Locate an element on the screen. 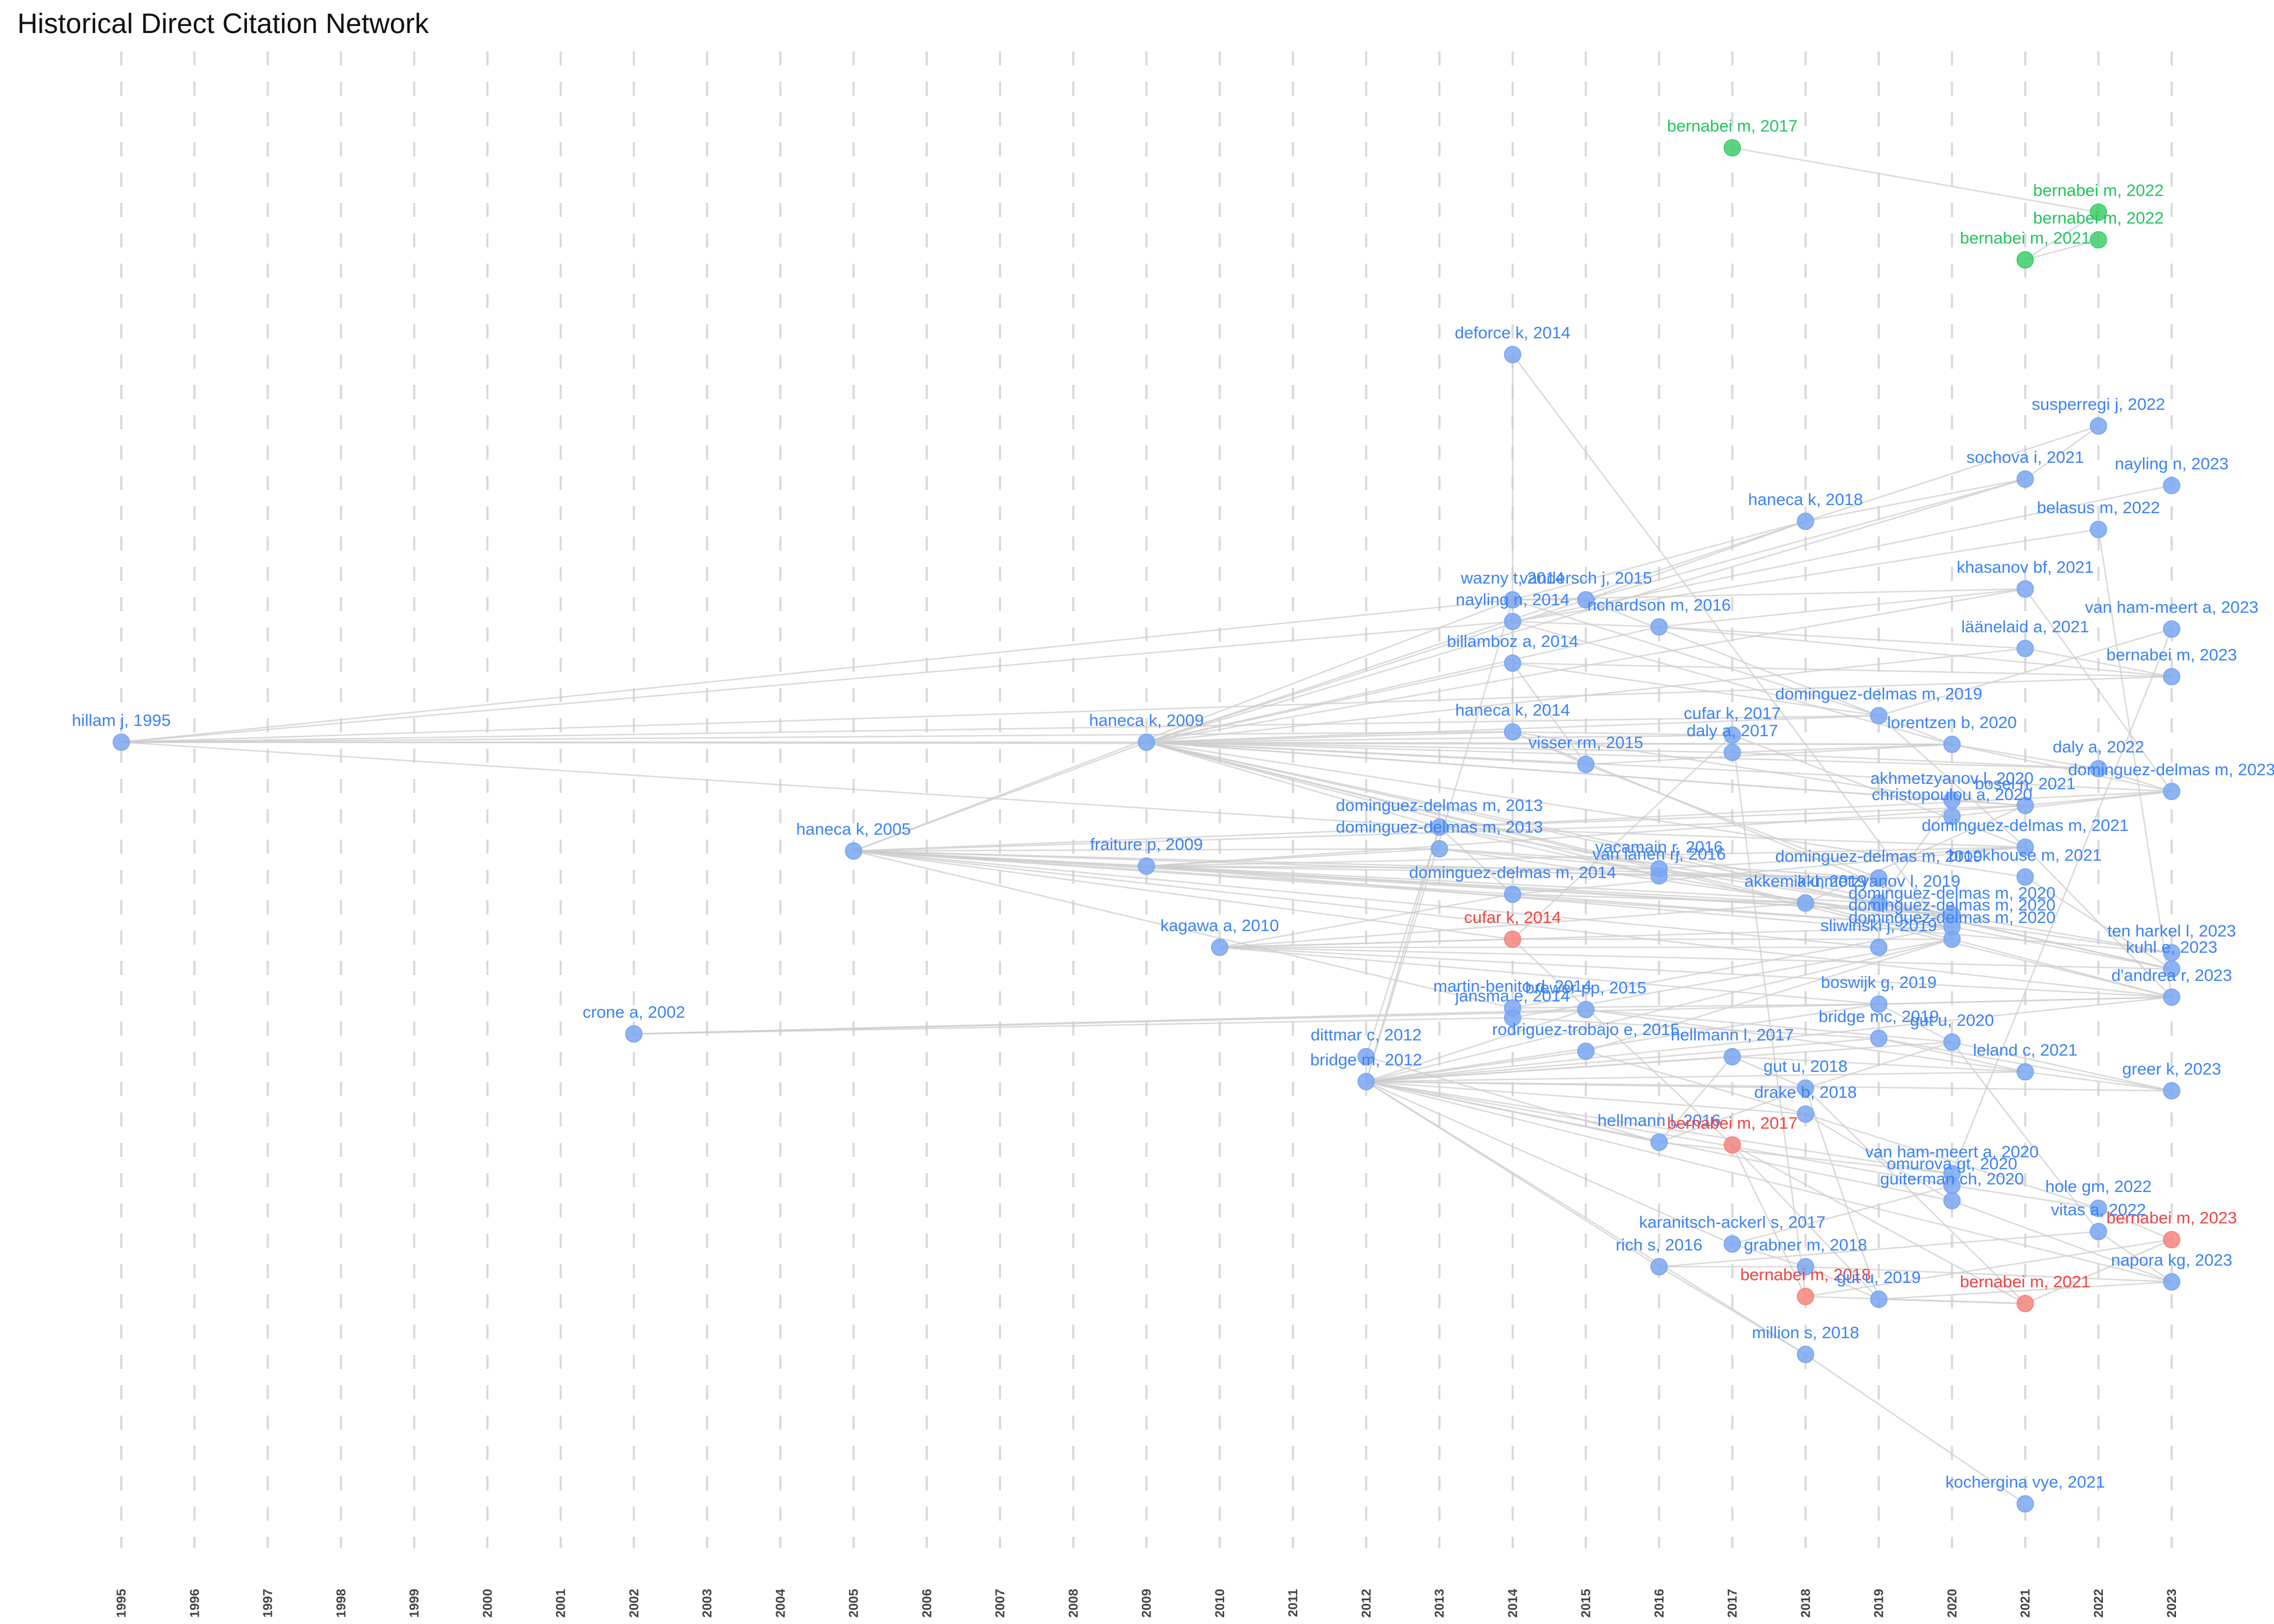 Image resolution: width=2274 pixels, height=1624 pixels. publication-label: kuhl e, 2023 is located at coordinates (2172, 947).